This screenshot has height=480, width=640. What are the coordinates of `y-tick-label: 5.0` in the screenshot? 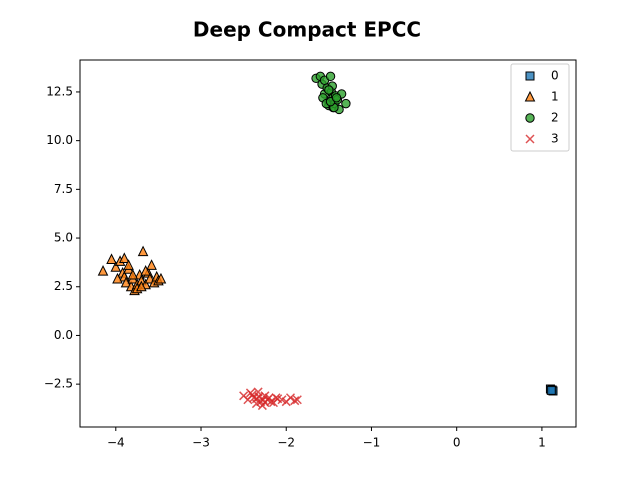 It's located at (63, 238).